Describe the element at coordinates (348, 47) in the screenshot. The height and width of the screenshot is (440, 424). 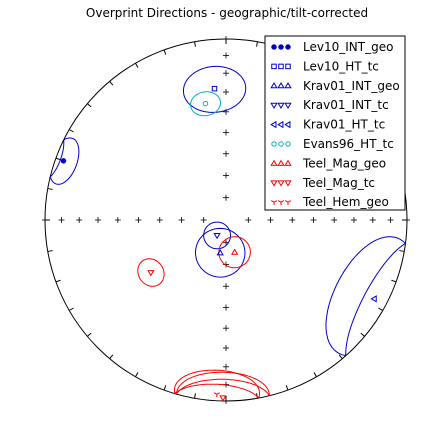
I see `legend-label: Lev10_INT_geo` at that location.